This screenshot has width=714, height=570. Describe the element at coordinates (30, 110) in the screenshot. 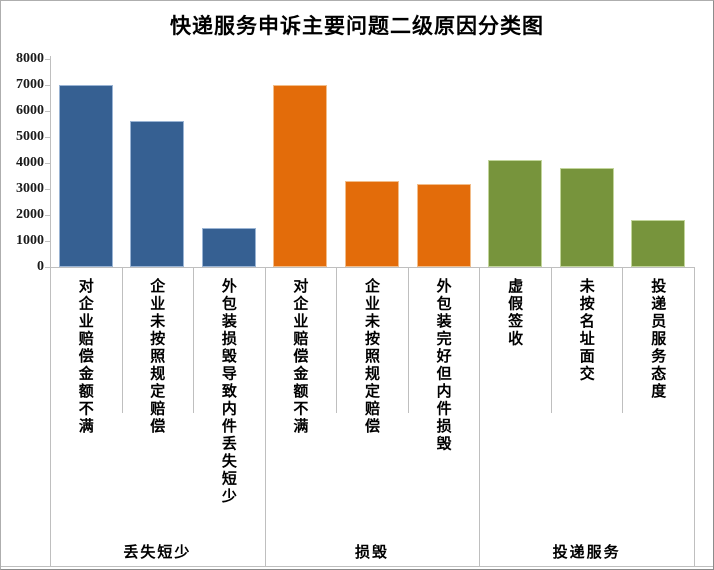

I see `y-axis-tick-label: 6000` at that location.